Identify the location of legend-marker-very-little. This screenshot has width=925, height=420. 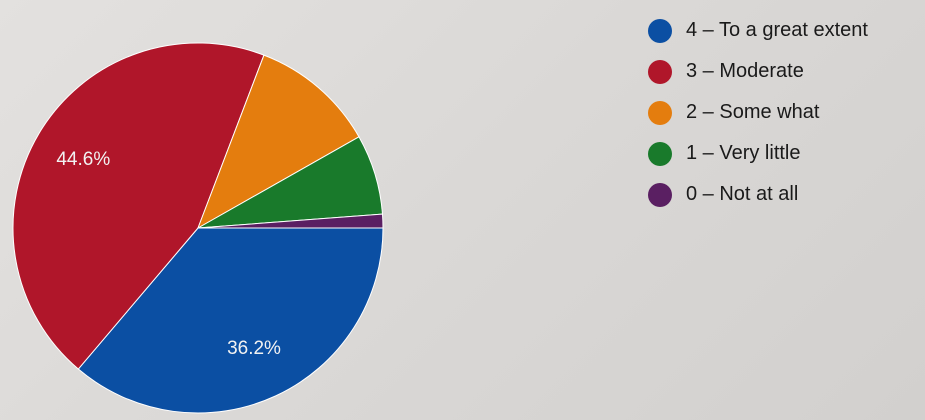
(660, 153).